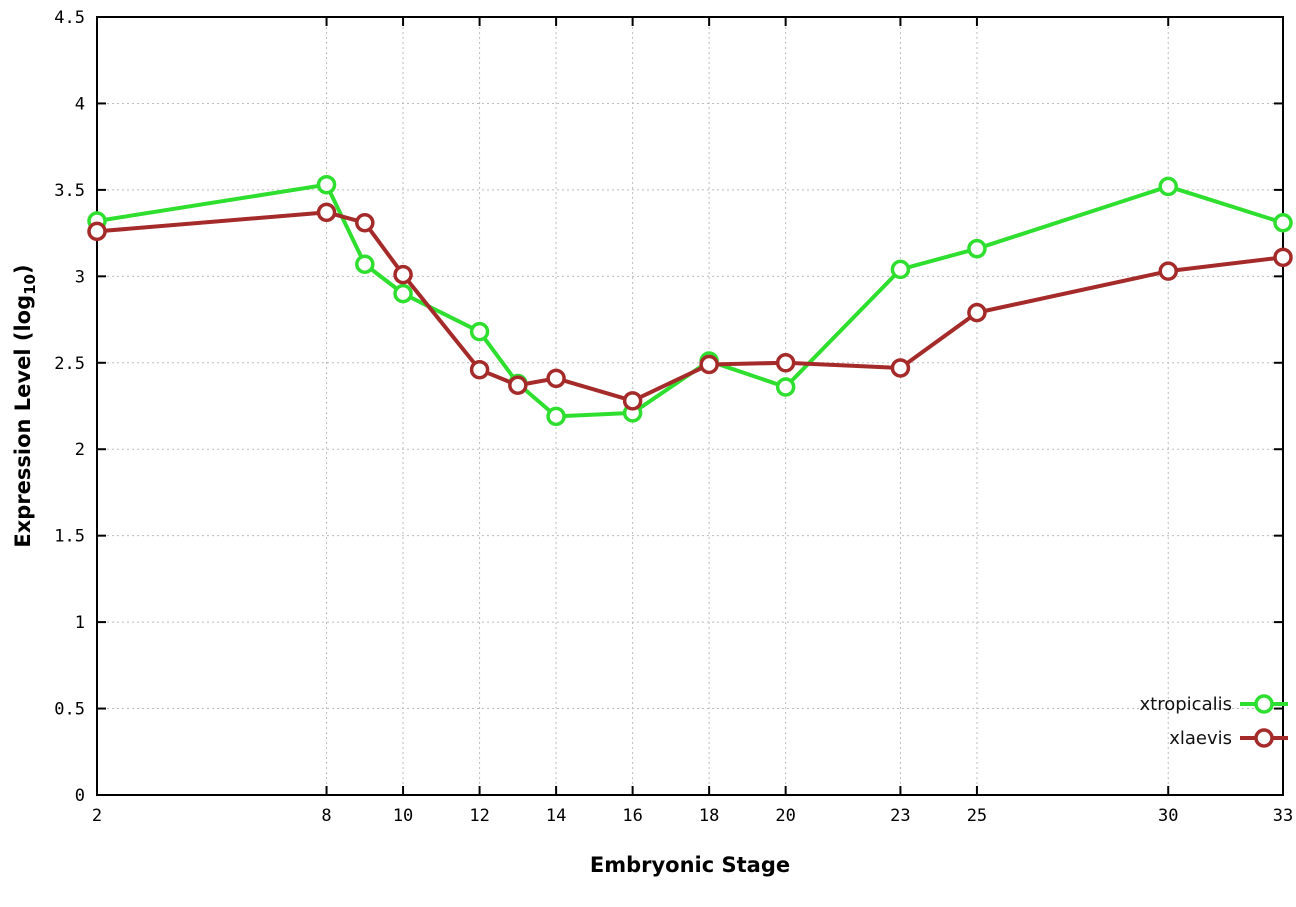 The height and width of the screenshot is (907, 1296). Describe the element at coordinates (1214, 721) in the screenshot. I see `legend: xtropicalis xlaevis` at that location.